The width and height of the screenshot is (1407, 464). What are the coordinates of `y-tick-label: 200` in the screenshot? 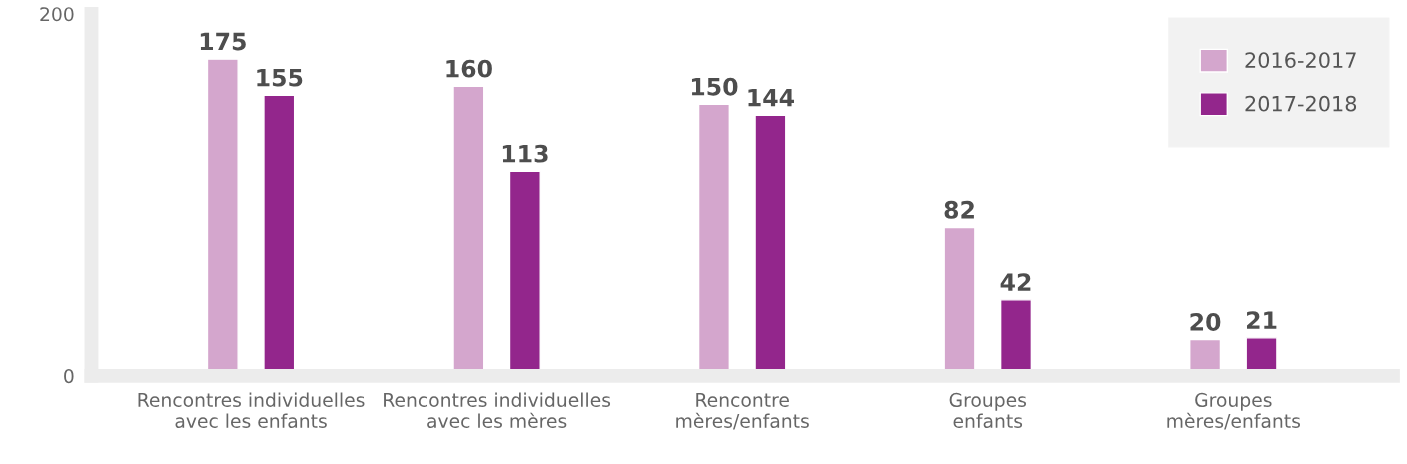 It's located at (57, 14).